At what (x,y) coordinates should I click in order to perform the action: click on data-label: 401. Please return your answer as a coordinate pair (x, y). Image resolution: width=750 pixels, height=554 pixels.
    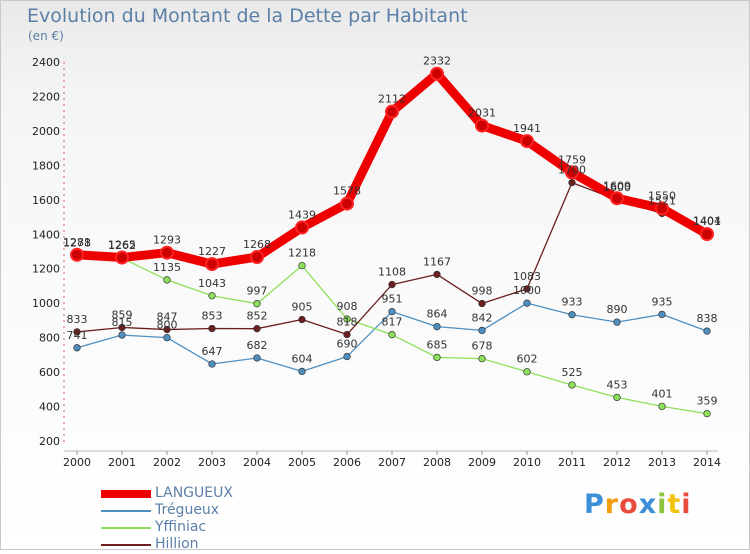
    Looking at the image, I should click on (662, 393).